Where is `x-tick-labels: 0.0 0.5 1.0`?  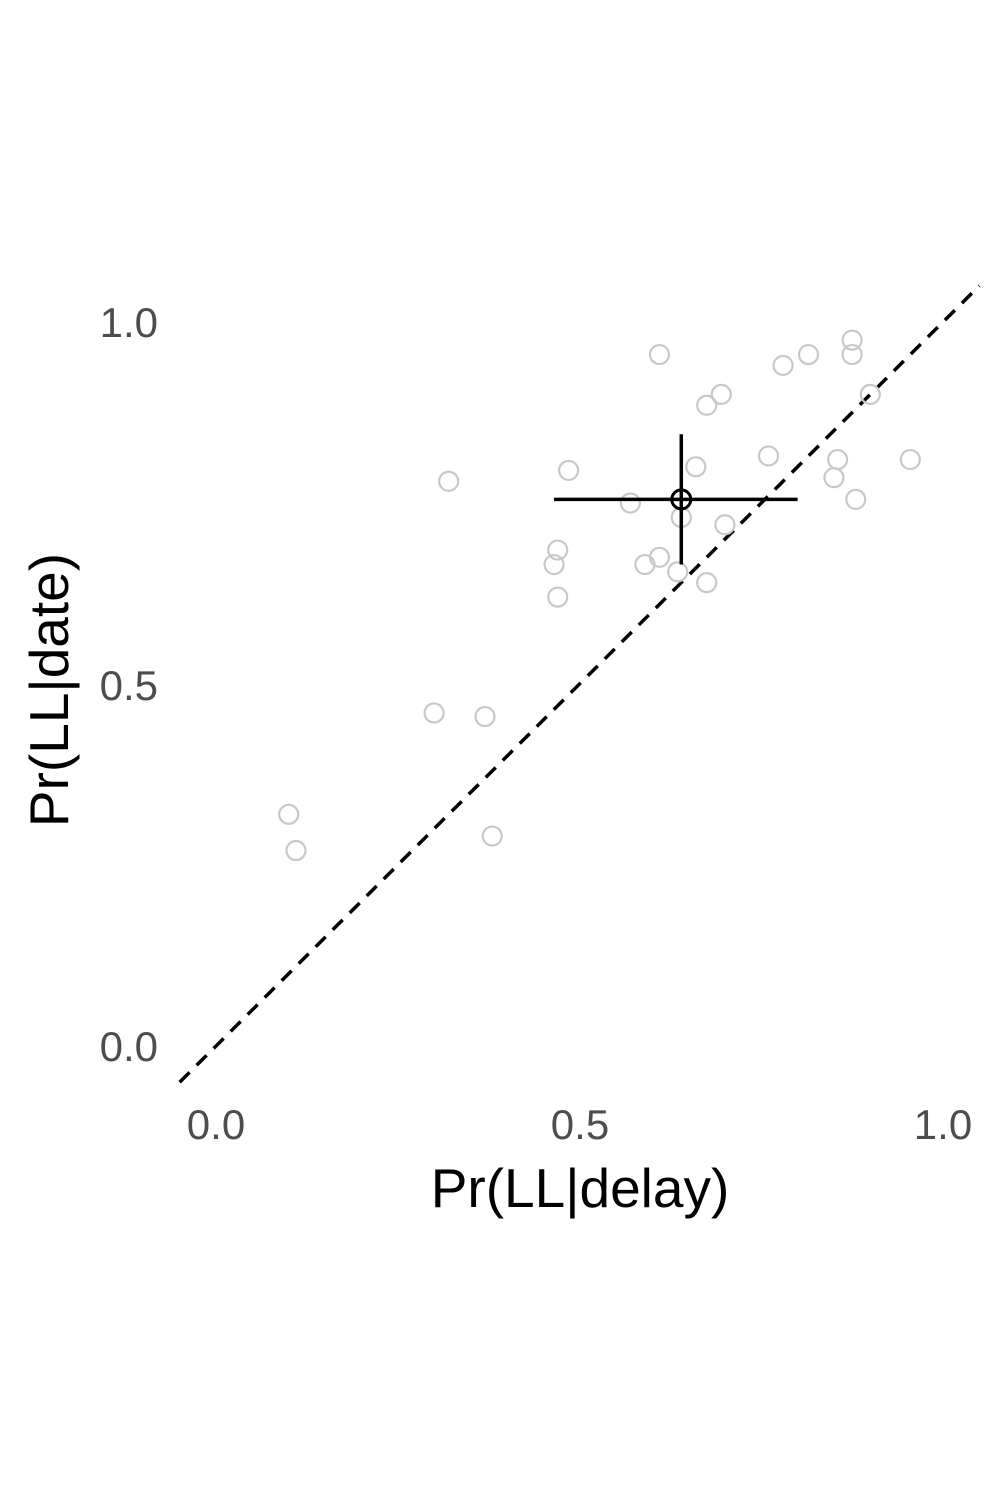
x-tick-labels: 0.0 0.5 1.0 is located at coordinates (579, 1124).